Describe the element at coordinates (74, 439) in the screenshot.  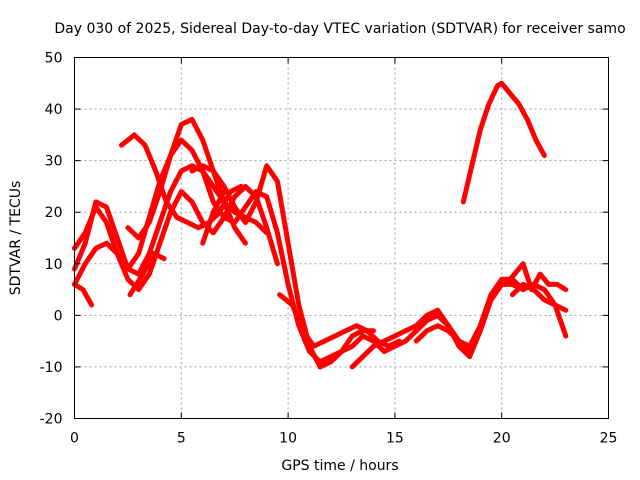
I see `x-tick-label: 0` at that location.